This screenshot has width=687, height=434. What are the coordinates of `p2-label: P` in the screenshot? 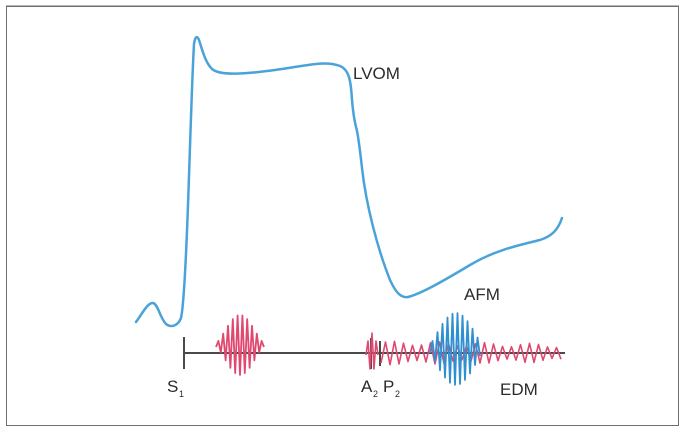 It's located at (388, 386).